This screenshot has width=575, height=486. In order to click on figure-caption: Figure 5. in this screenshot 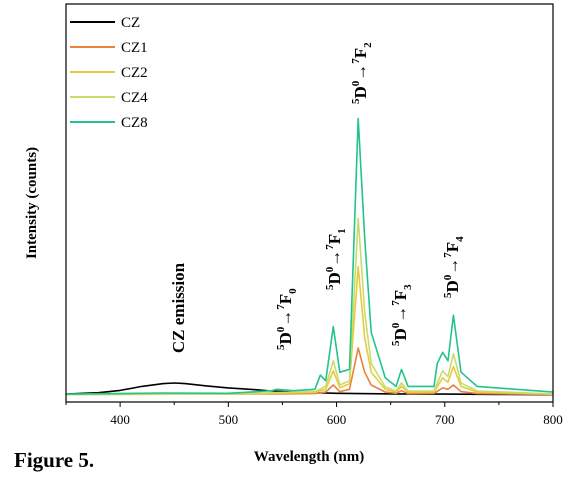, I will do `click(54, 460)`.